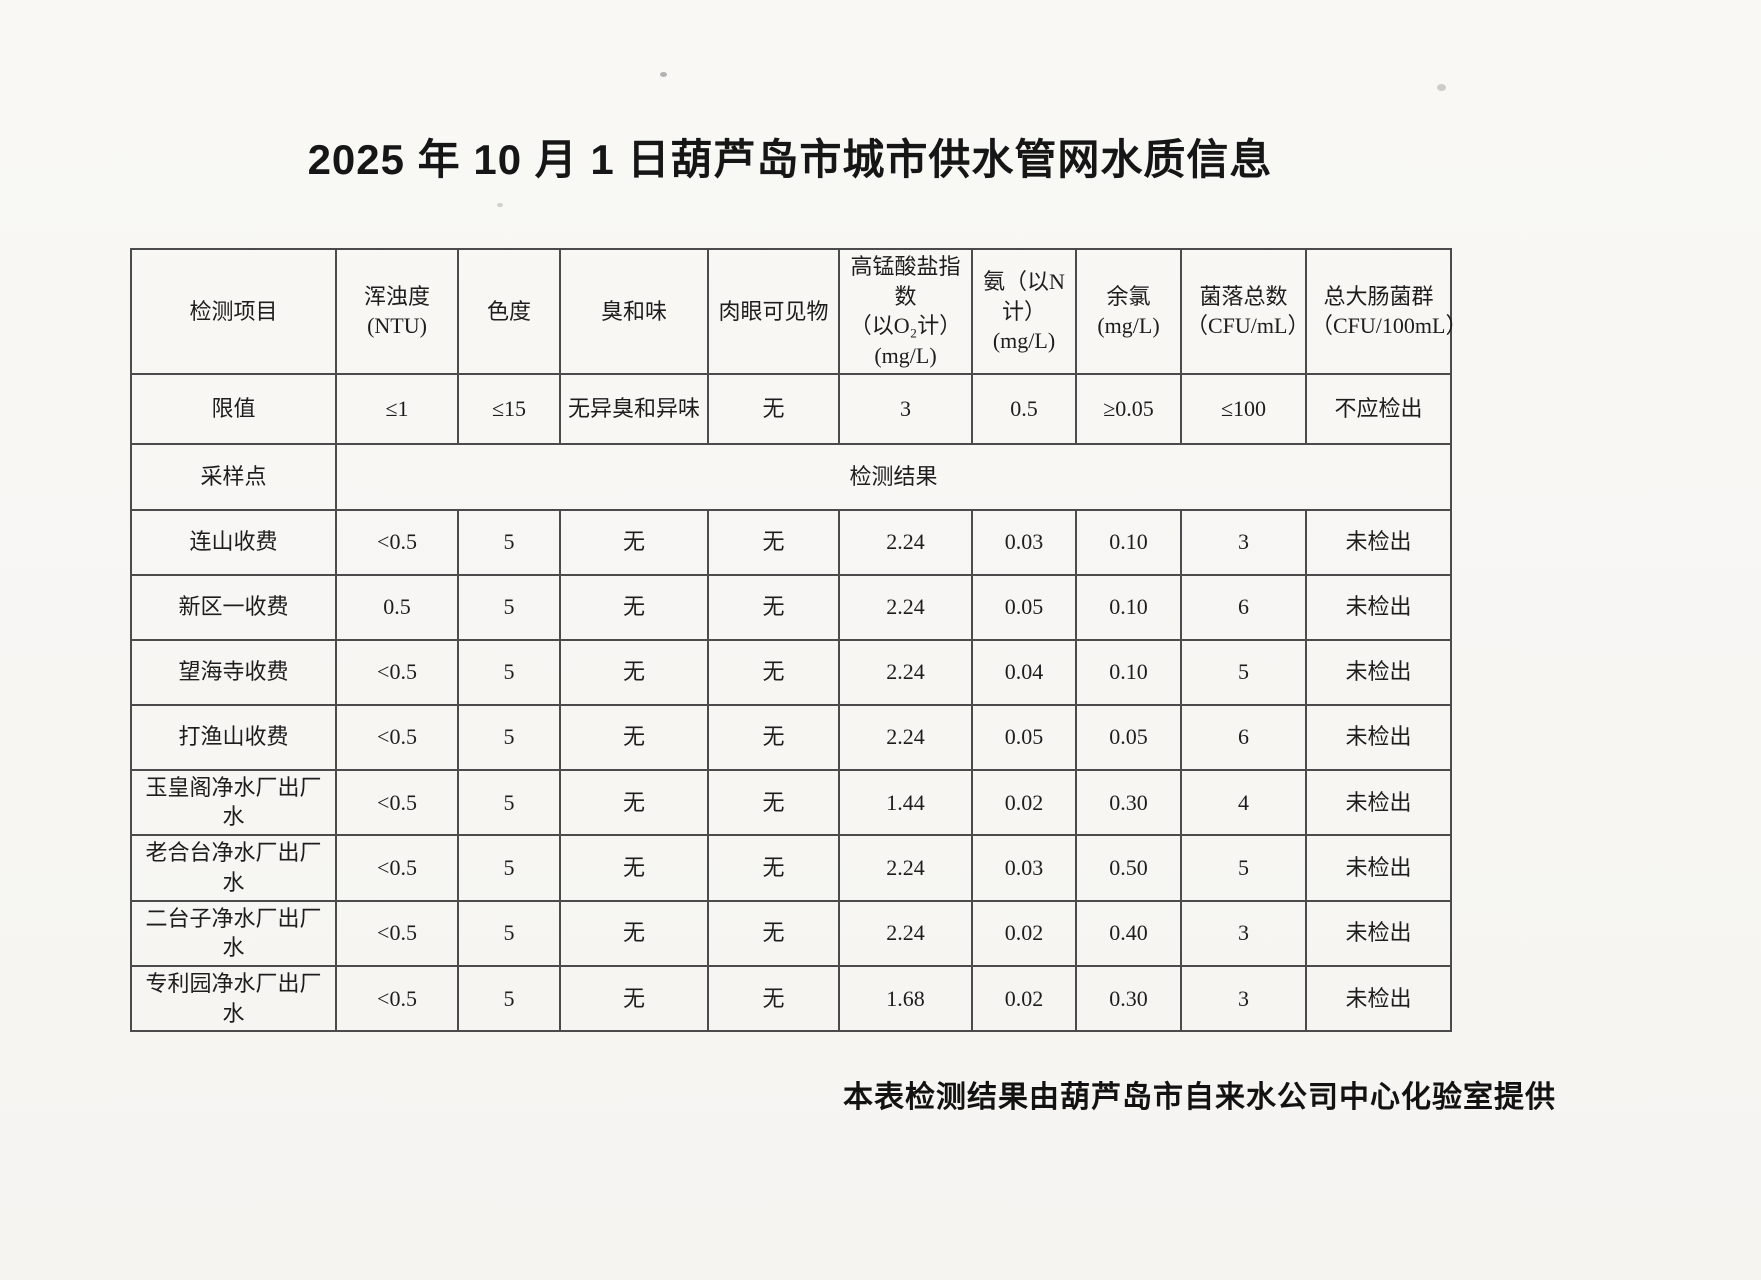 The image size is (1761, 1280). I want to click on limit-row: 限值 ≤1 ≤15 无异臭和异味 无 3 0.5 ≥0.05 ≤100 不应检出, so click(791, 408).